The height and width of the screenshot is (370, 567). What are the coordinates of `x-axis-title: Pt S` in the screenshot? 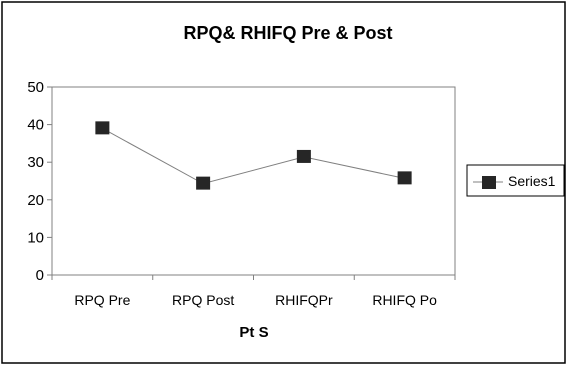 It's located at (253, 332).